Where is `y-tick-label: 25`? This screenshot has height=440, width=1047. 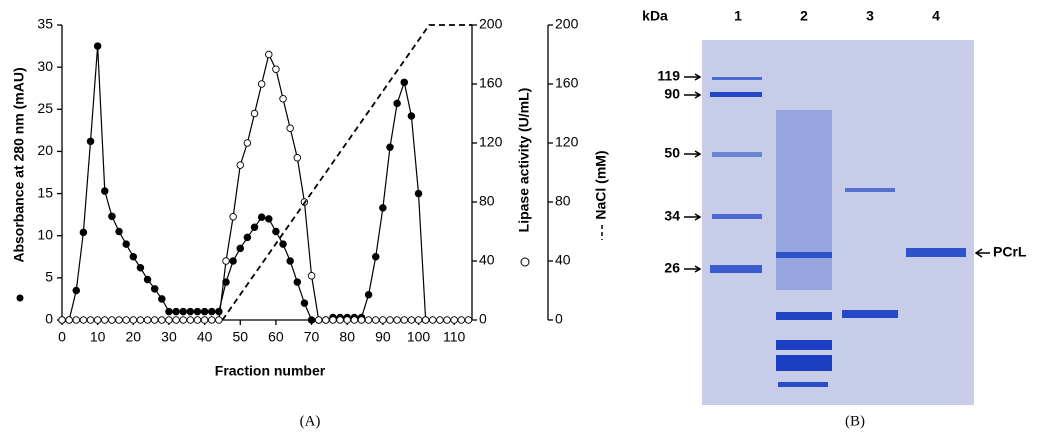
y-tick-label: 25 is located at coordinates (45, 108).